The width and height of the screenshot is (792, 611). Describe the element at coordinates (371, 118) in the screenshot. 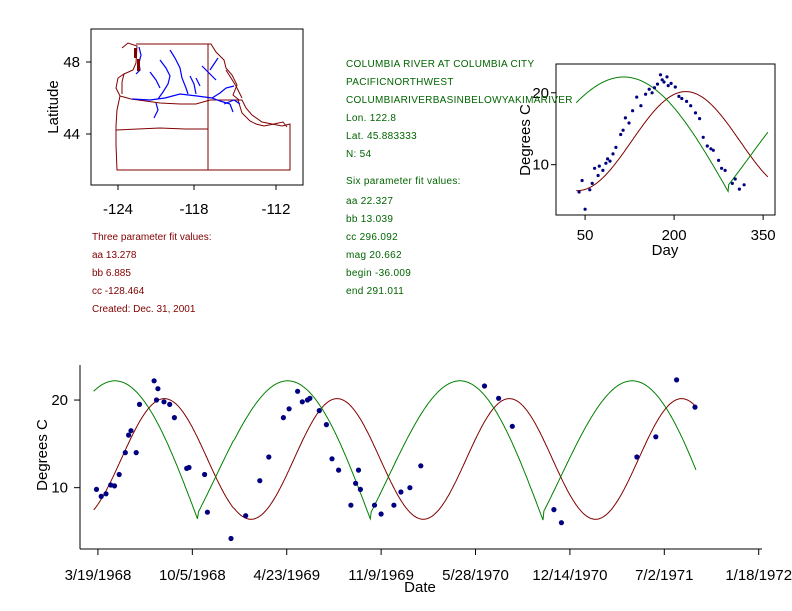

I see `station-lon: Lon. 122.8` at that location.